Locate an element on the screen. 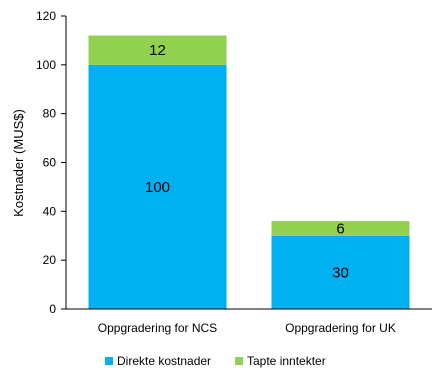 This screenshot has width=433, height=380. x-axis: Oppgradering for NCS Oppgradering for UK is located at coordinates (249, 321).